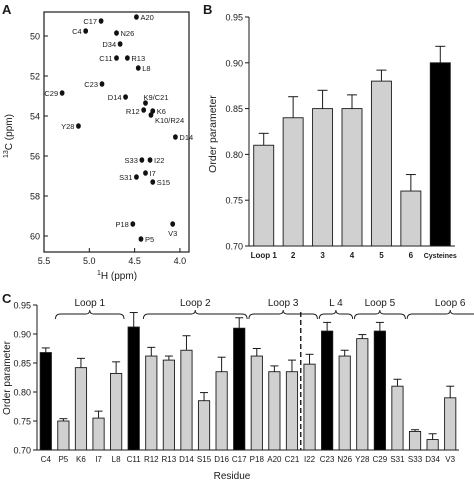 The height and width of the screenshot is (488, 474). Describe the element at coordinates (22, 451) in the screenshot. I see `c-ytick-label: 0.70` at that location.